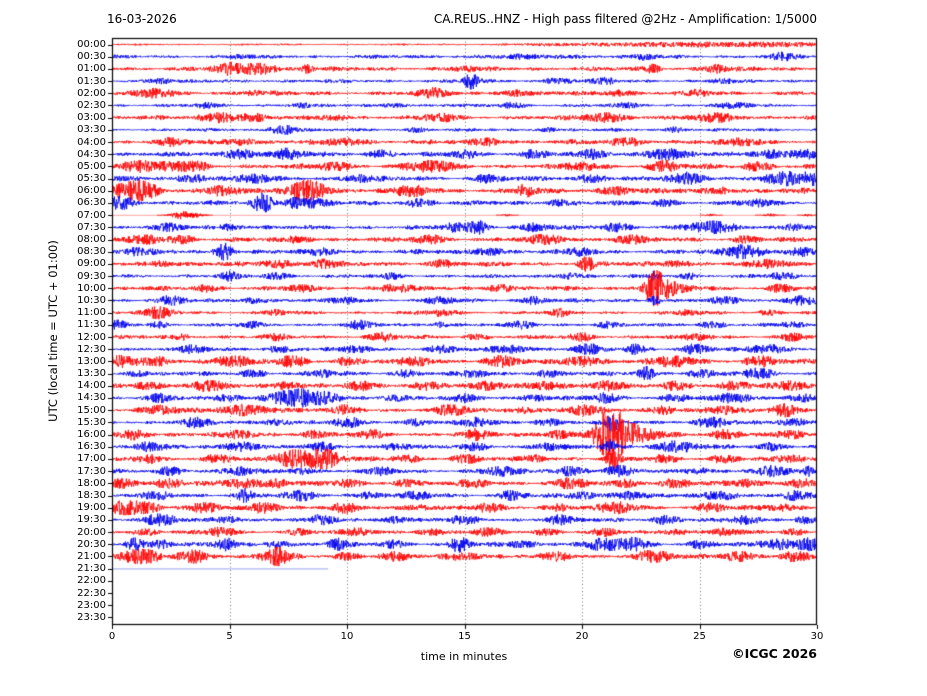 This screenshot has width=927, height=696. What do you see at coordinates (347, 636) in the screenshot?
I see `x-tick-label: 10` at bounding box center [347, 636].